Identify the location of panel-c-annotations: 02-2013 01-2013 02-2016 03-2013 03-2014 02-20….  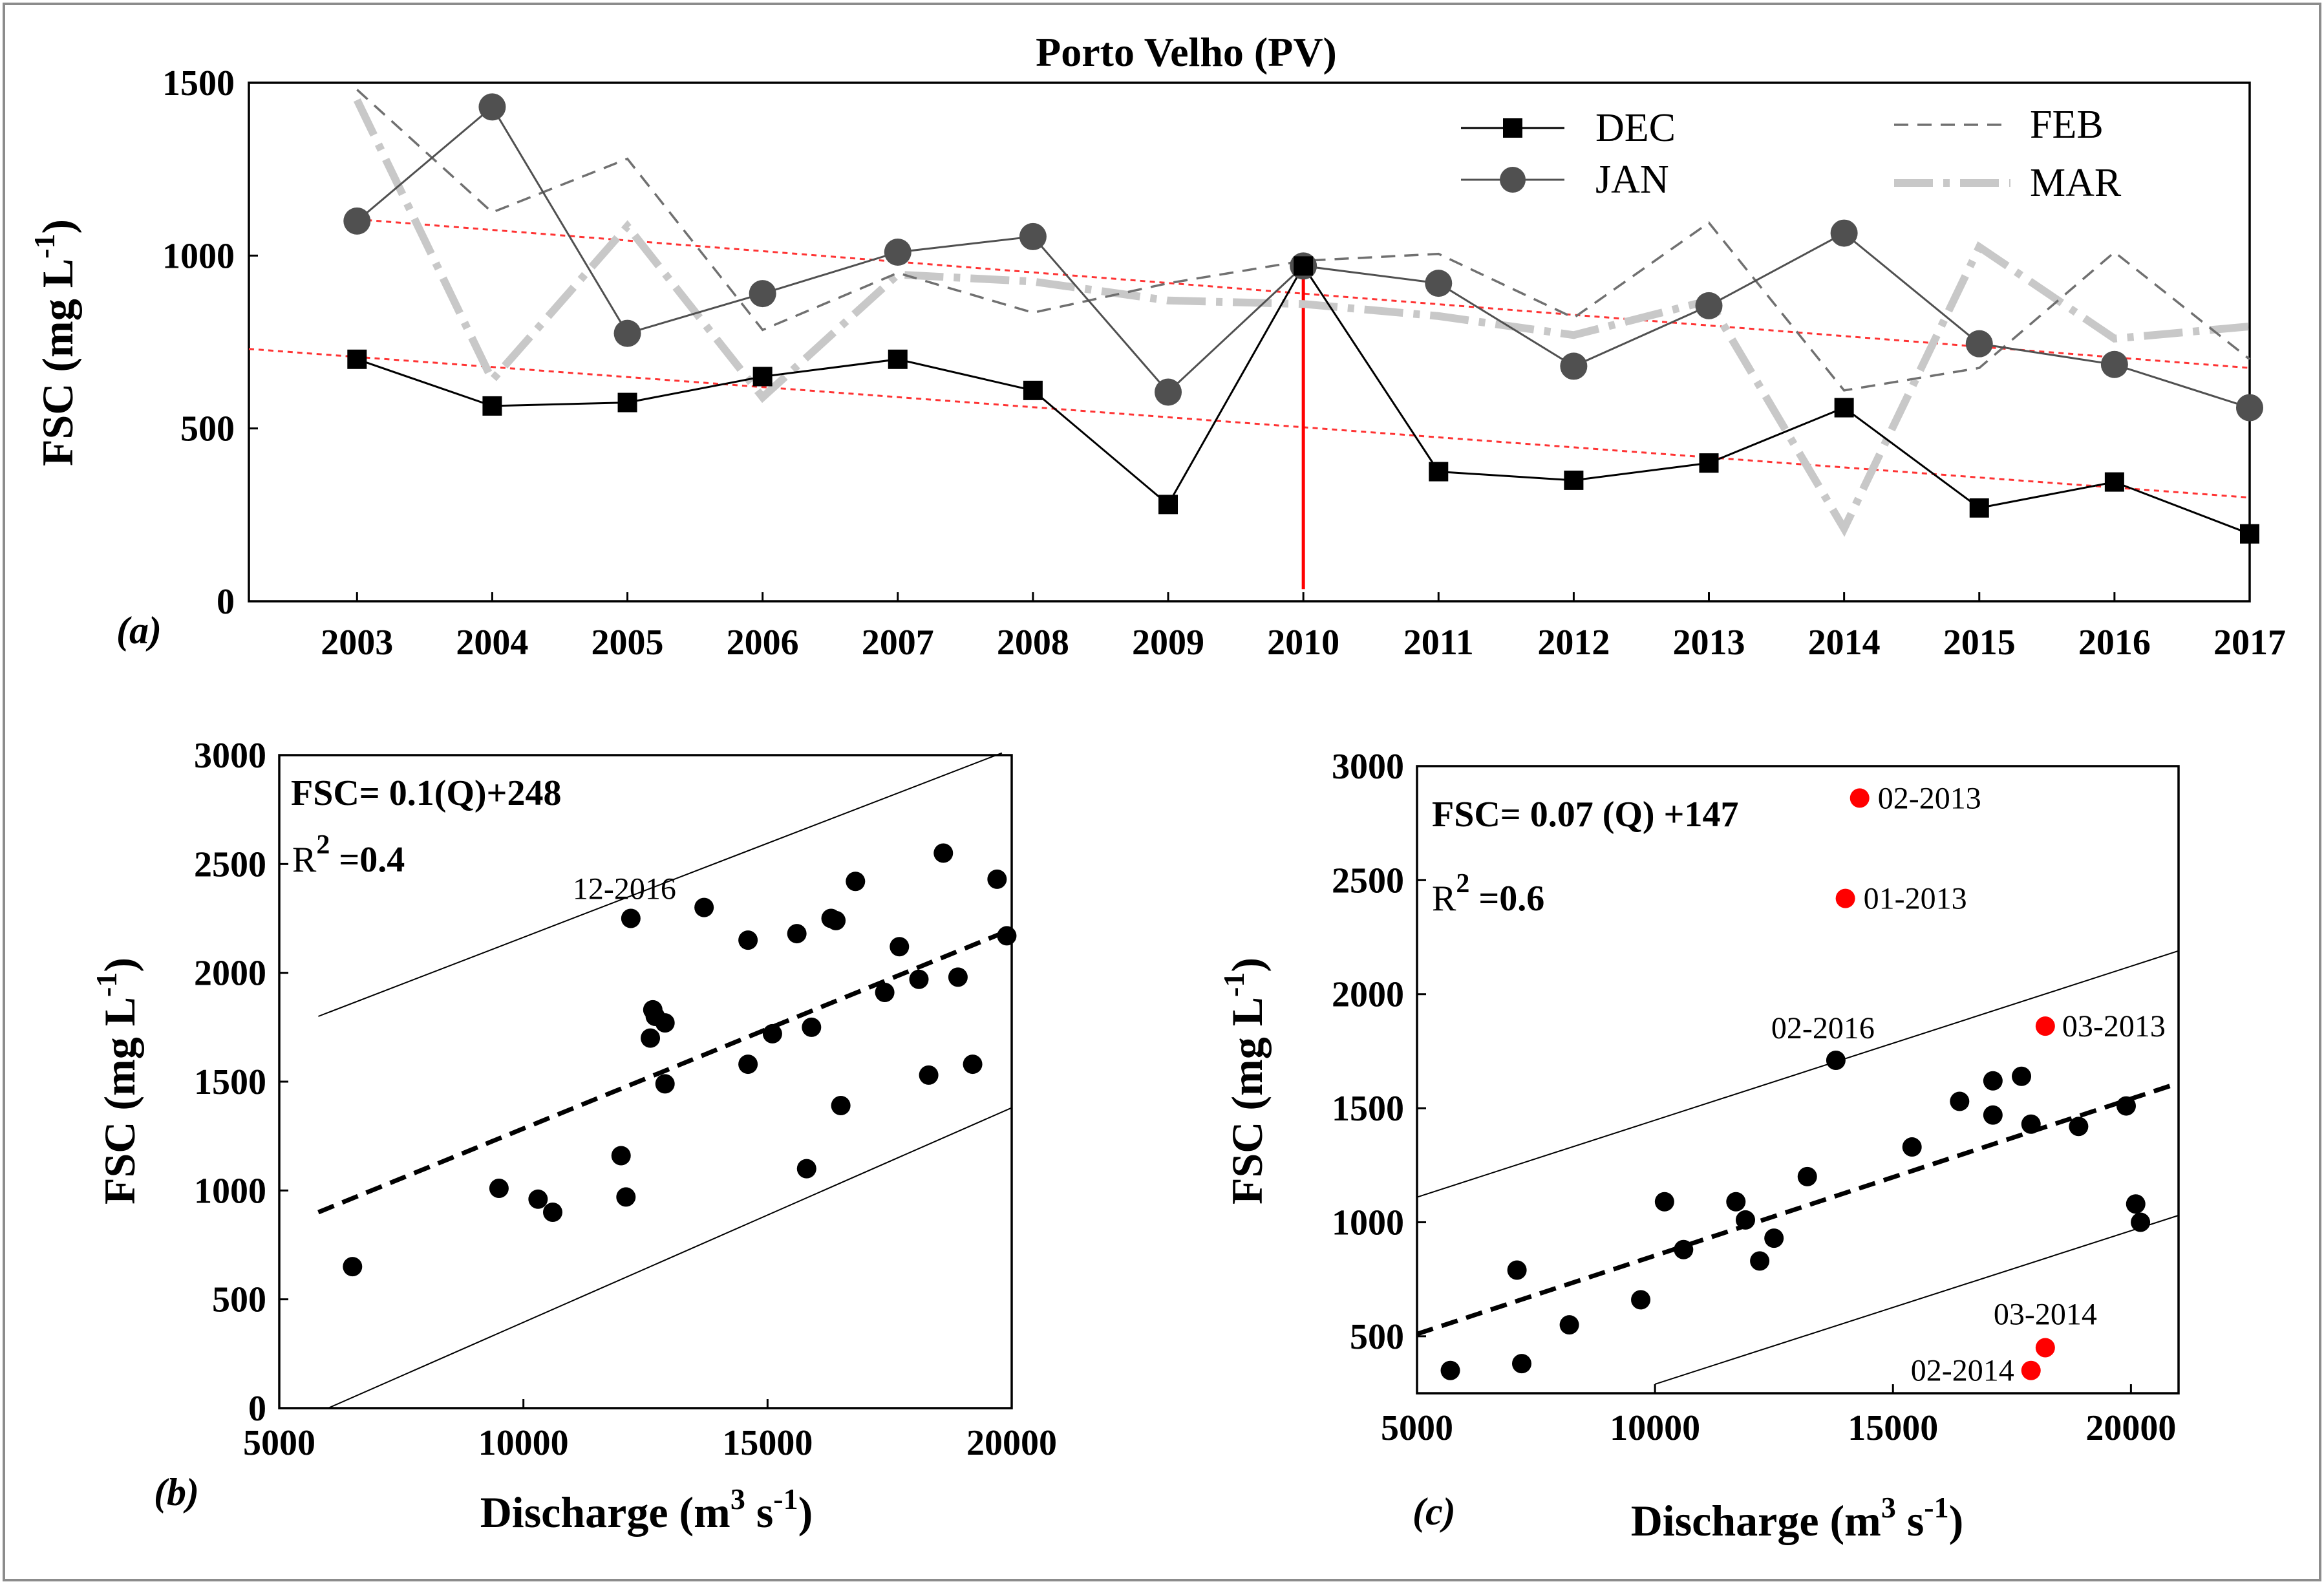
(1968, 1084).